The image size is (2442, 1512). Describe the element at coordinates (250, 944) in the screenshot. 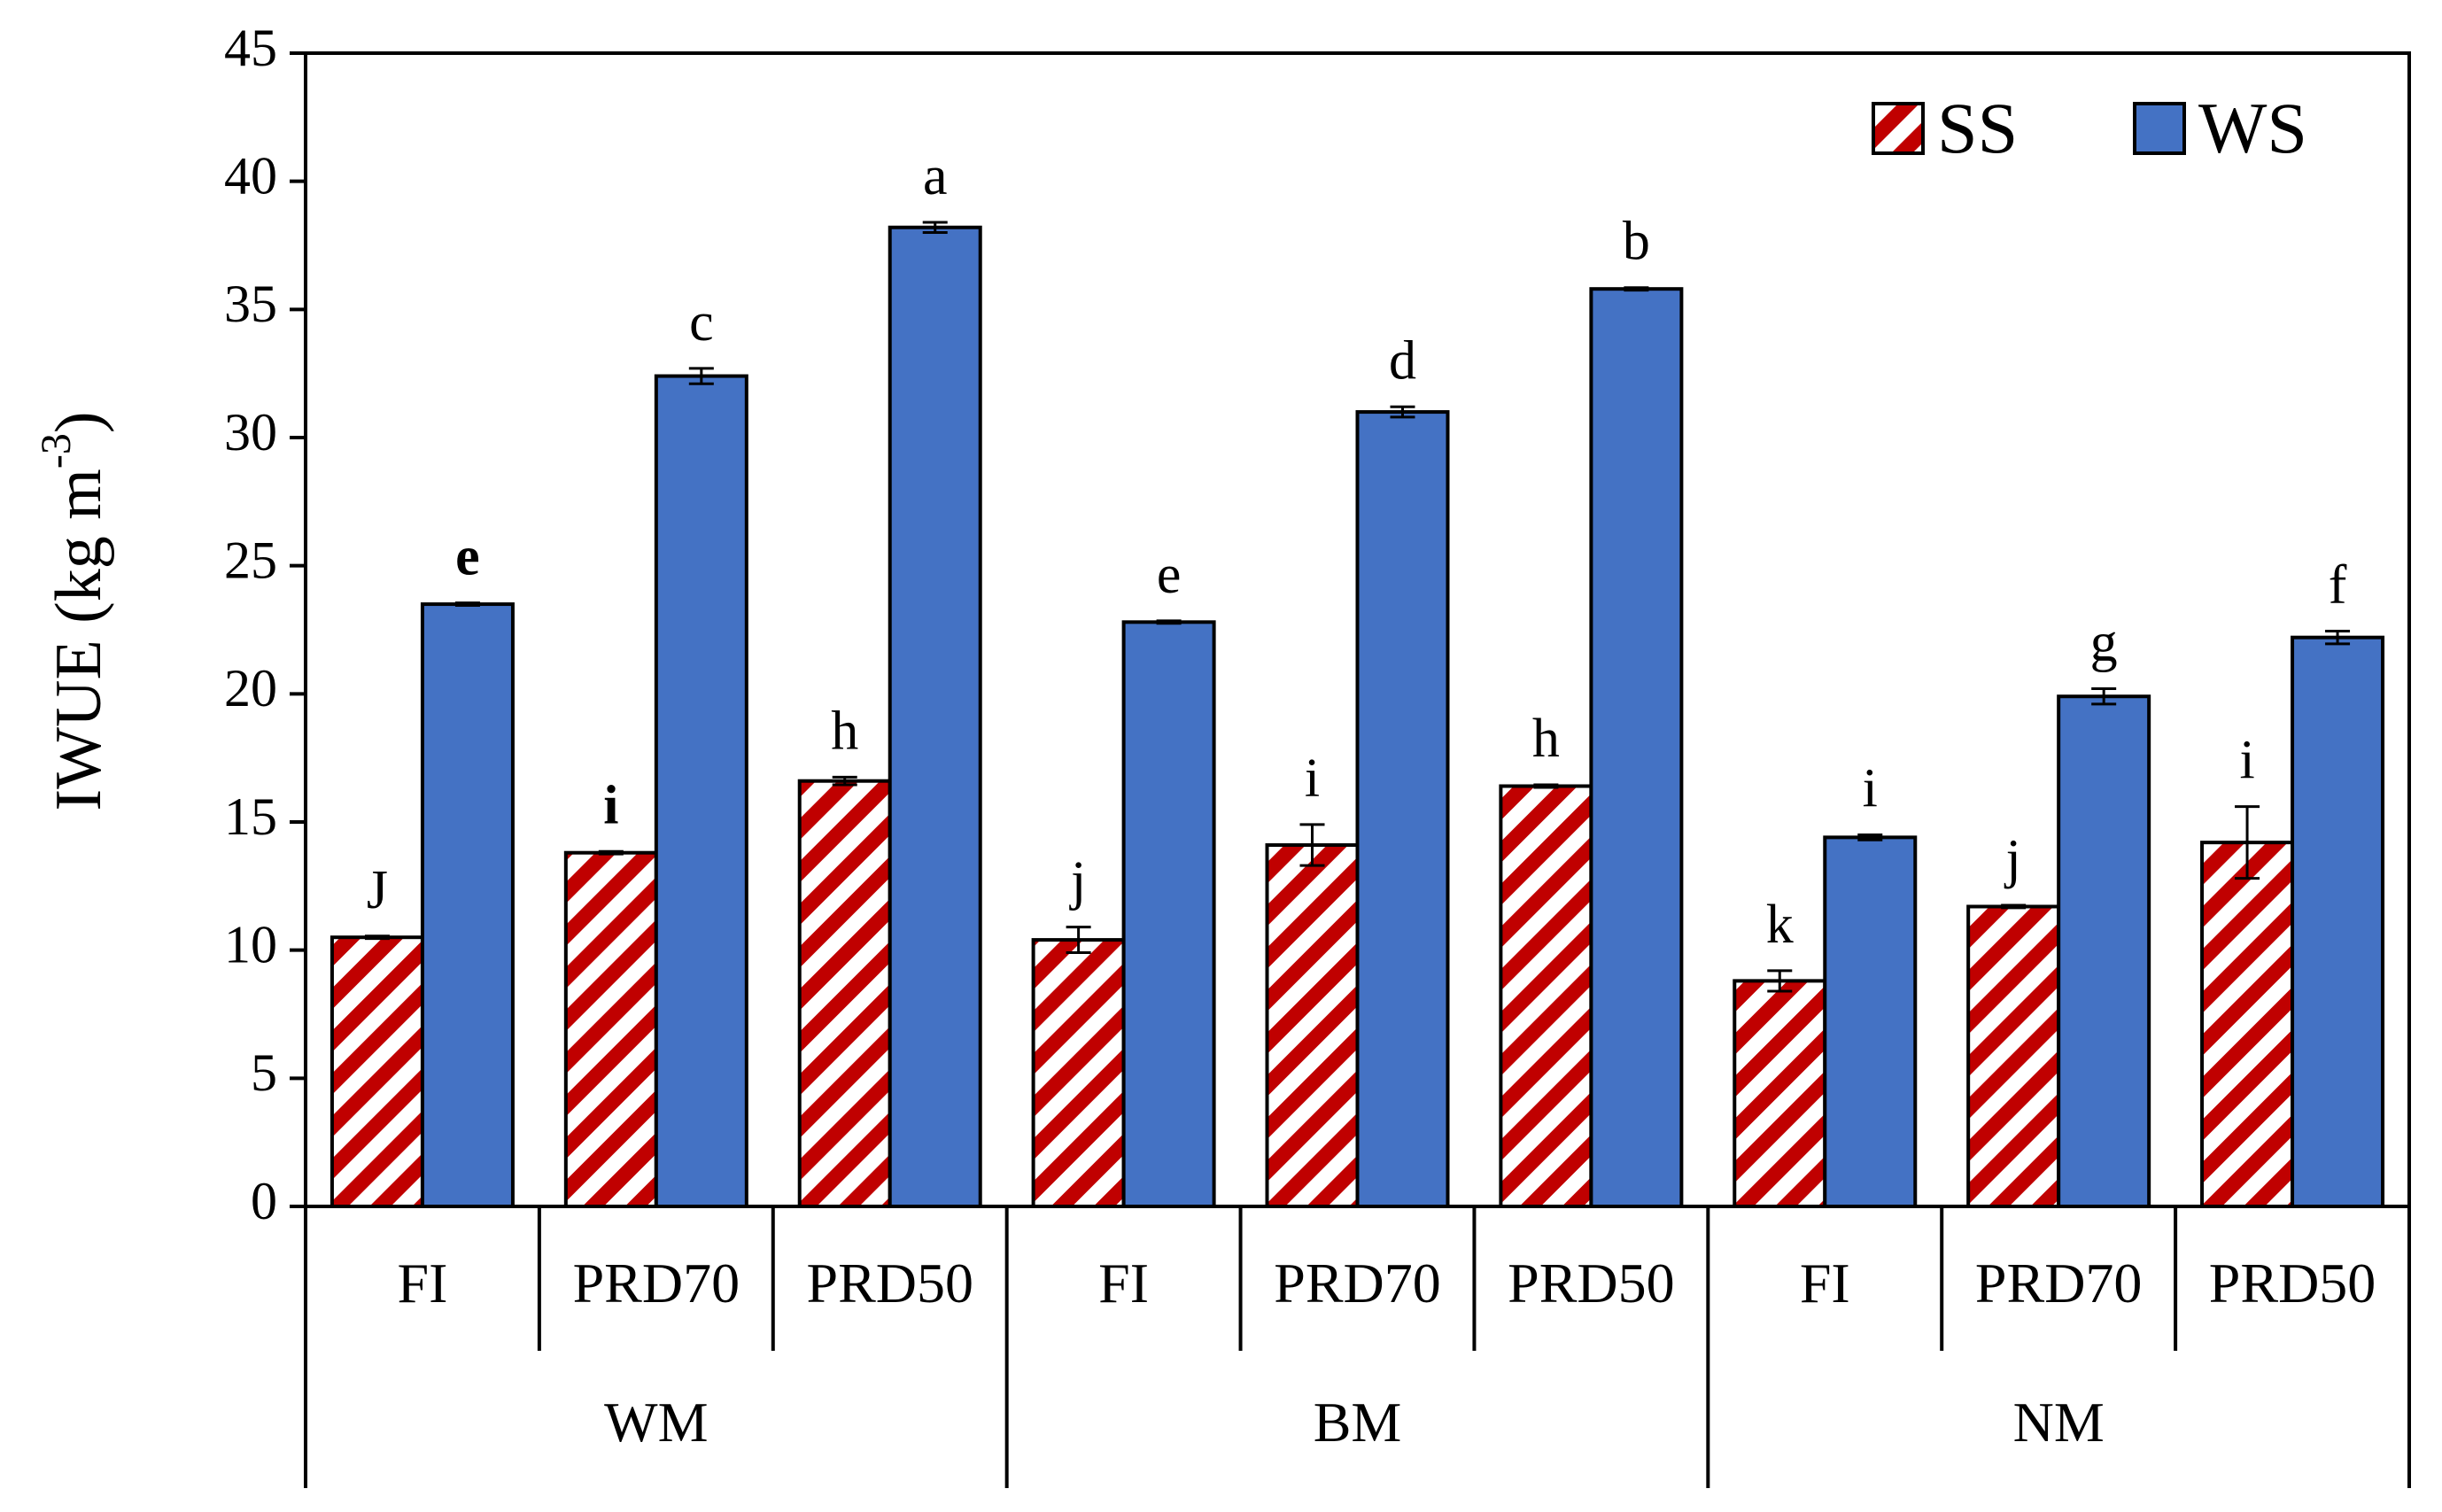

I see `y-tick-label: 10` at that location.